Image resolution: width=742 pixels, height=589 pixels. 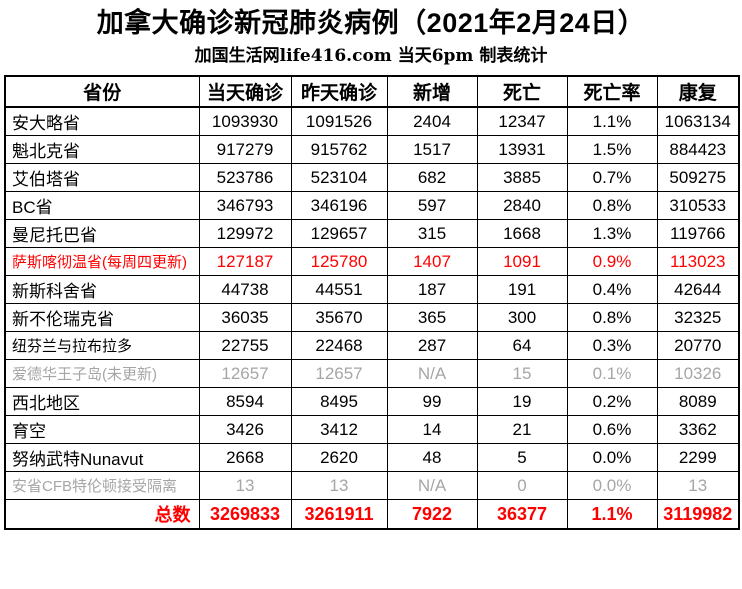 I want to click on cell-death-rate: 1.3%, so click(x=612, y=233).